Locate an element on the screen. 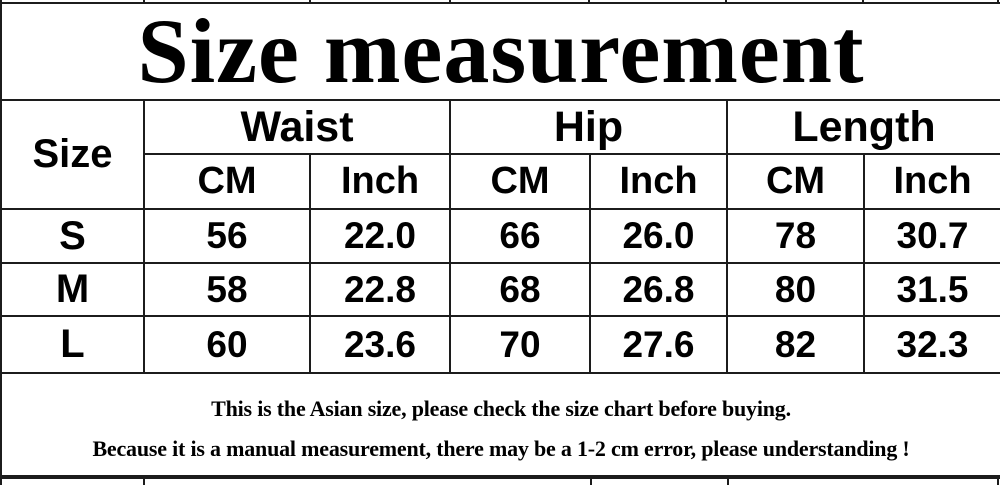 This screenshot has width=1000, height=485. cell-s-waist-inch: 22.0 is located at coordinates (380, 236).